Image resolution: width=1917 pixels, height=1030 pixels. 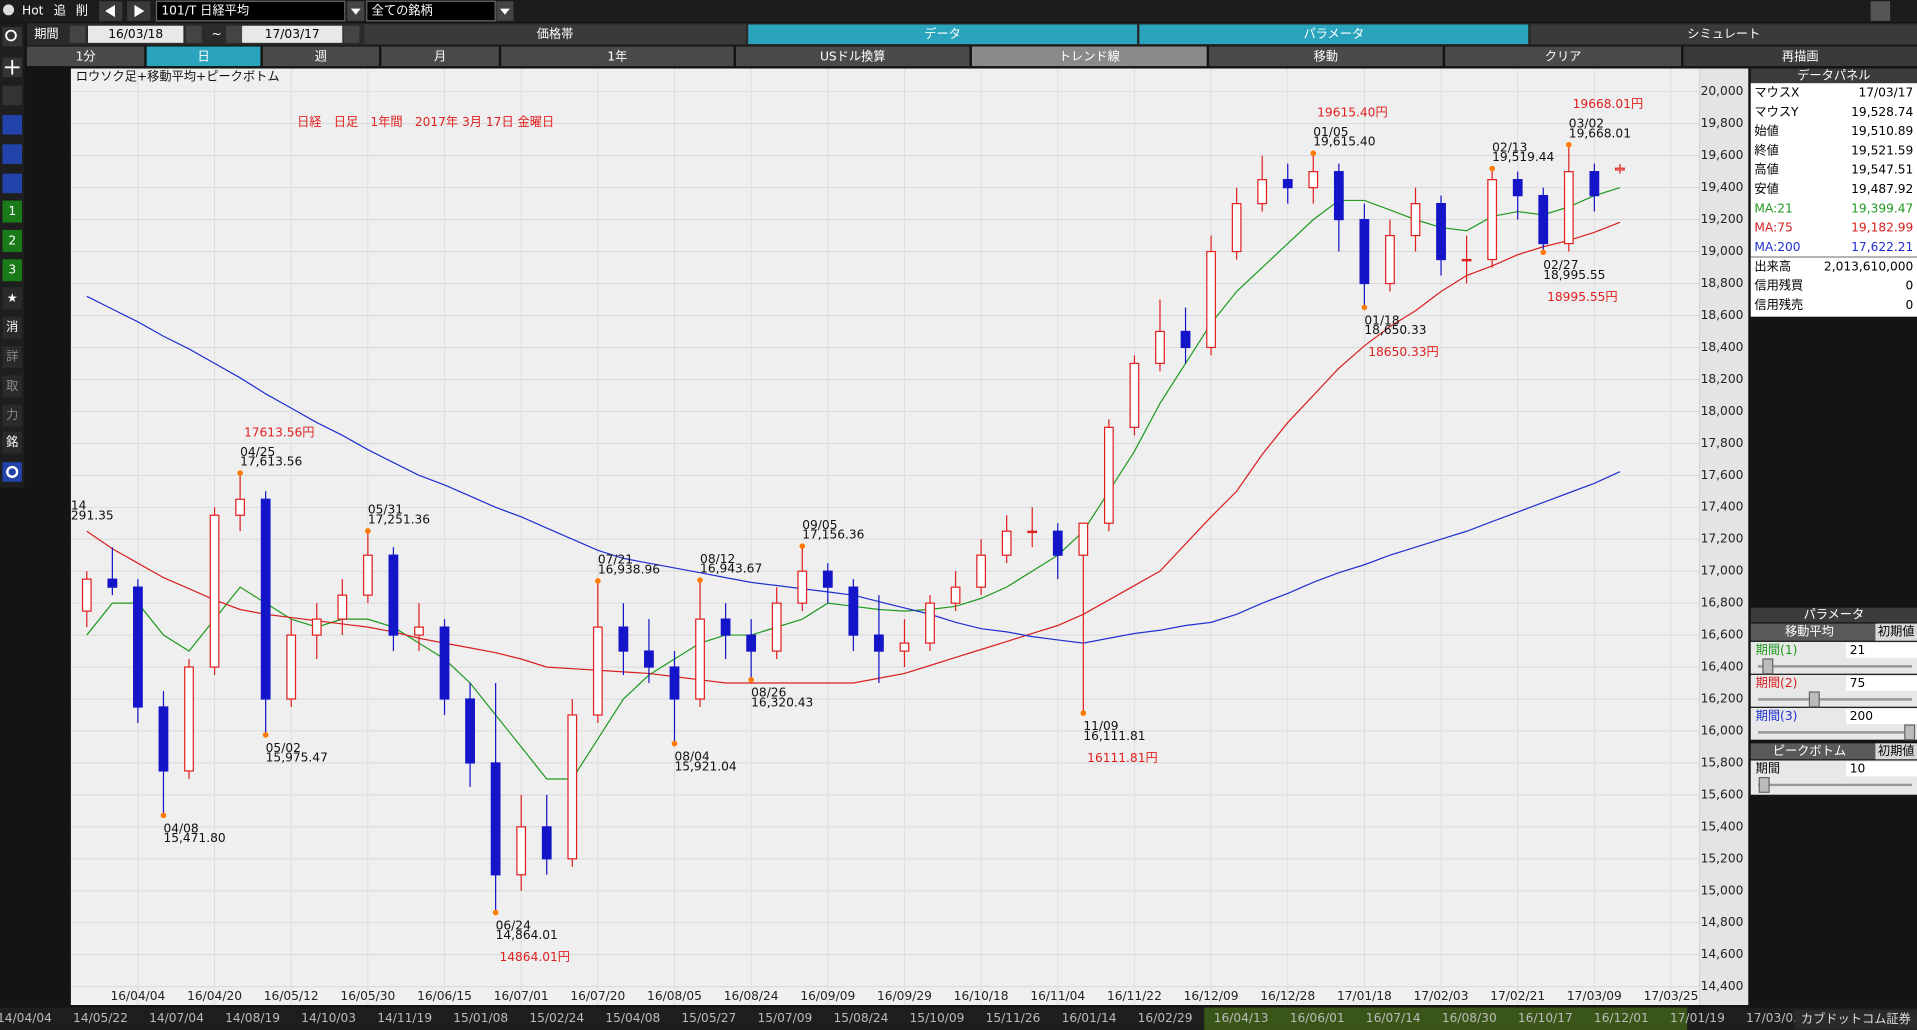 I want to click on end-date-box, so click(x=292, y=34).